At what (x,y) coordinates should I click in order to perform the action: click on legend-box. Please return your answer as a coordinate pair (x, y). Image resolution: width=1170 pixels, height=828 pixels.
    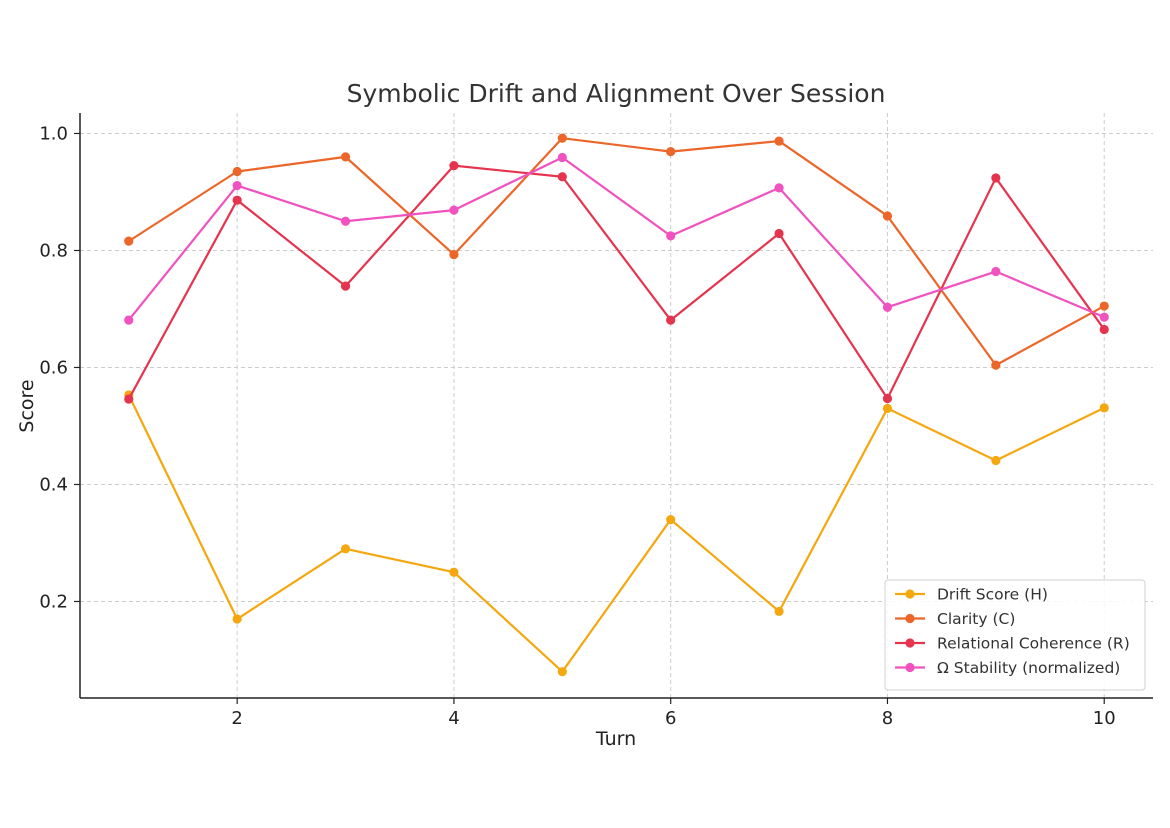
    Looking at the image, I should click on (1015, 635).